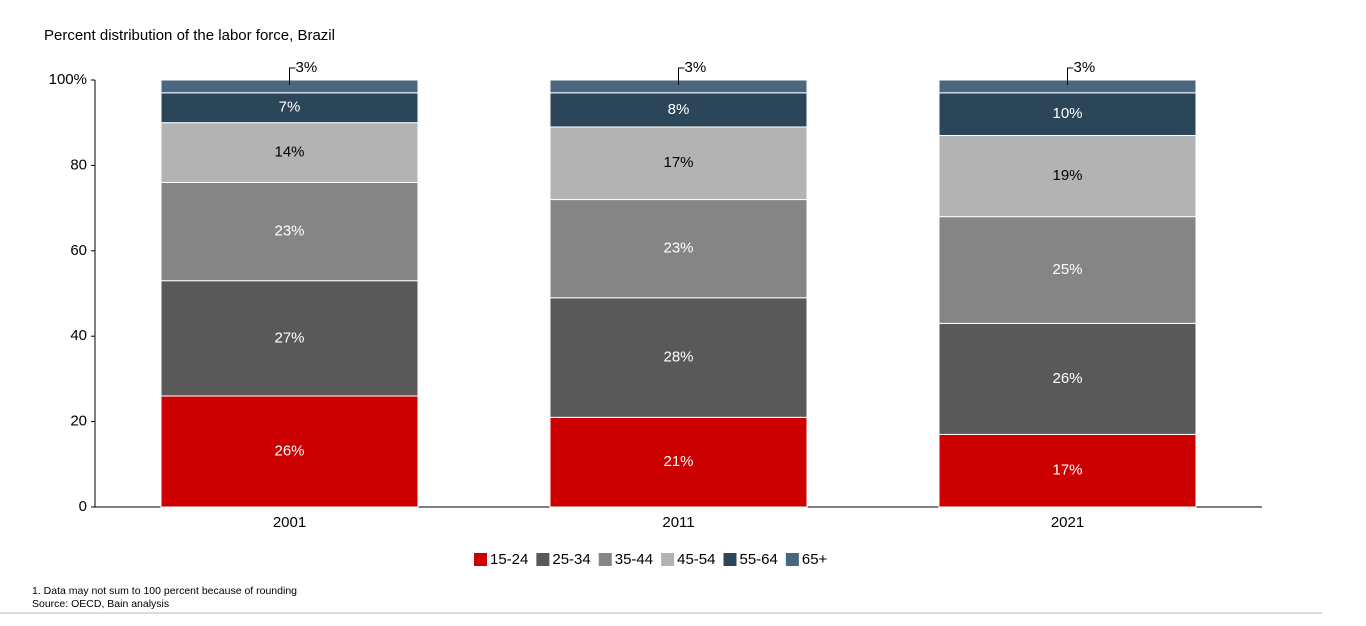  I want to click on value-label: 25%, so click(1067, 269).